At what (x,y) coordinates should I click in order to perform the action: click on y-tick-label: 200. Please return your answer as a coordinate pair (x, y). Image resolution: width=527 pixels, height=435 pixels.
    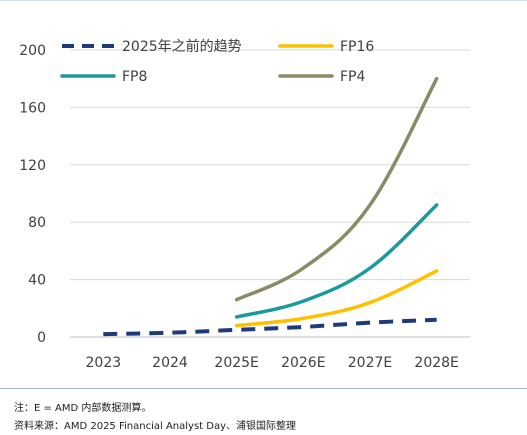
    Looking at the image, I should click on (32, 51).